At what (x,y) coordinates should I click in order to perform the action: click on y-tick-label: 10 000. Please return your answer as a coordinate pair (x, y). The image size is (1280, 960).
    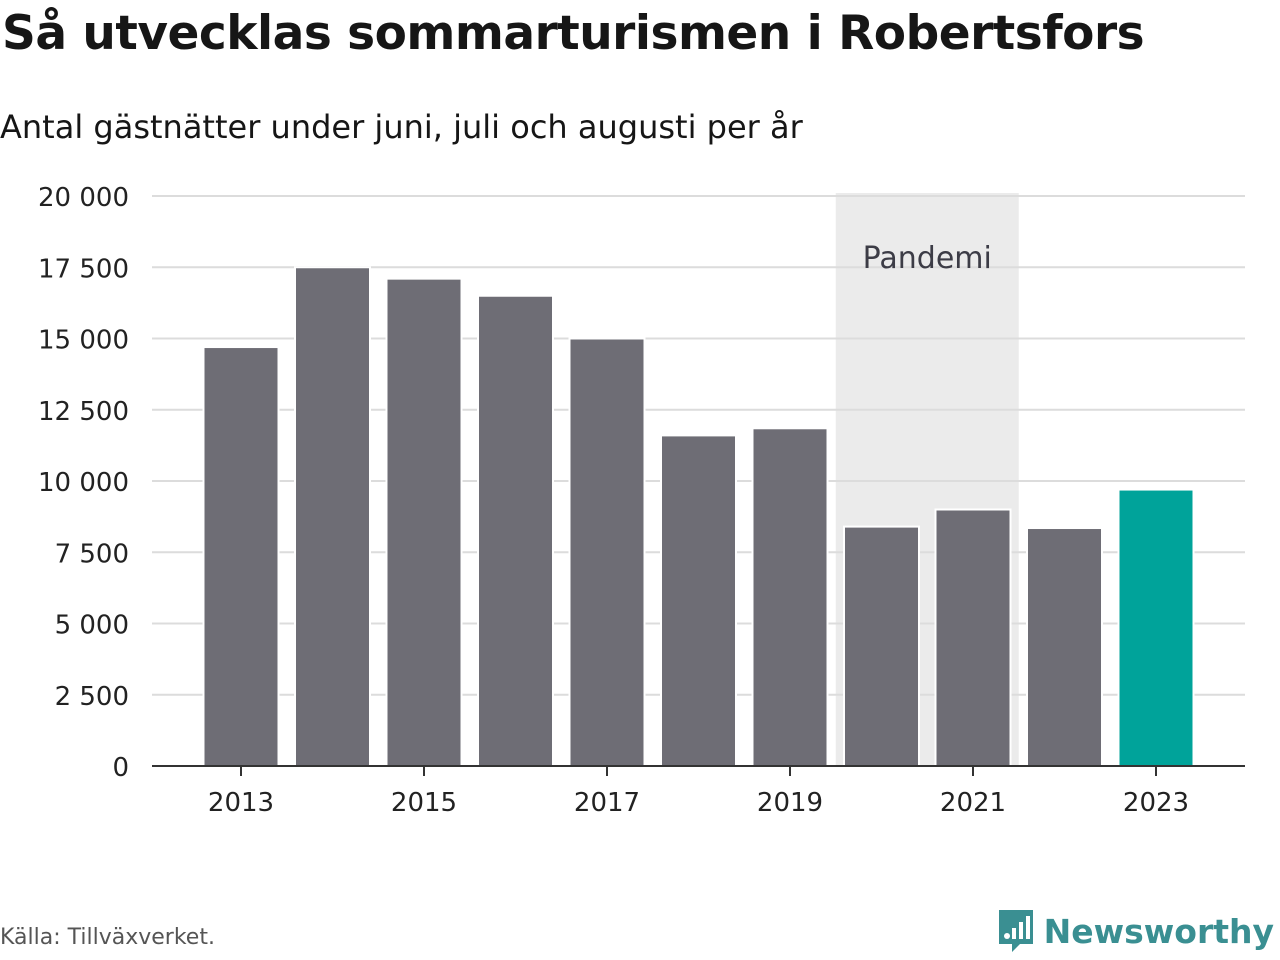
    Looking at the image, I should click on (83, 483).